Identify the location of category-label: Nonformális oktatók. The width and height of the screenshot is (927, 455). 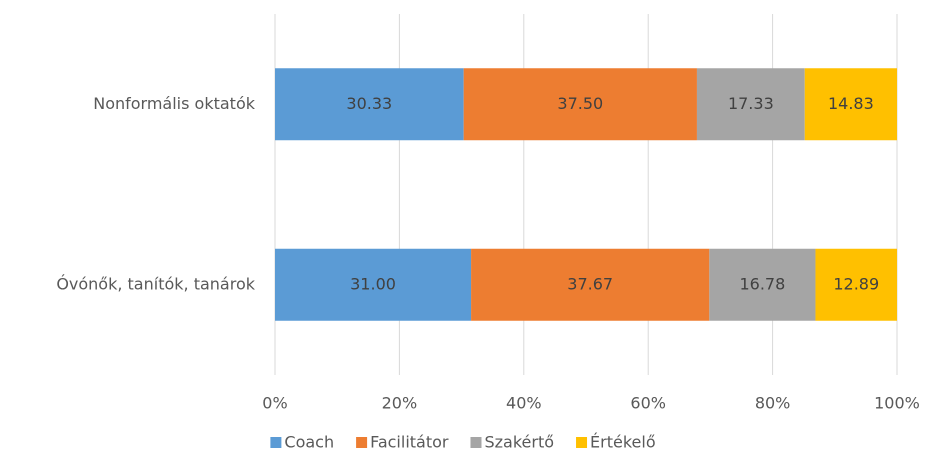
(174, 103).